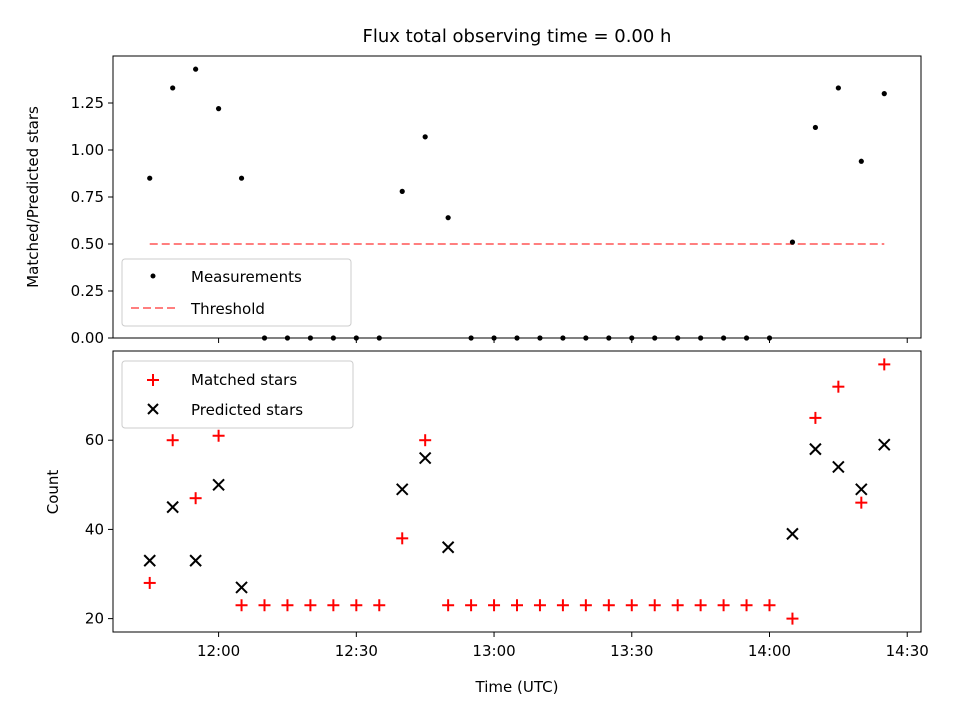 The height and width of the screenshot is (720, 960). Describe the element at coordinates (907, 651) in the screenshot. I see `x-tick-label: 14:30` at that location.